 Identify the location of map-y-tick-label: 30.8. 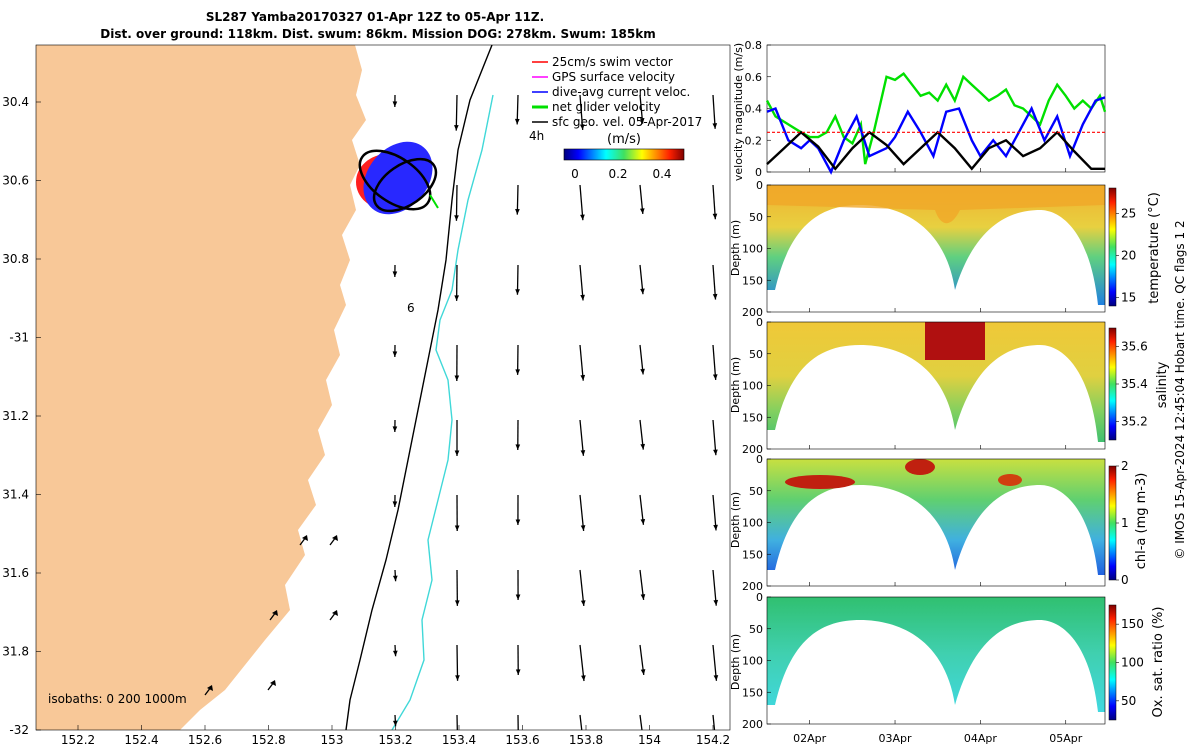
(15, 259).